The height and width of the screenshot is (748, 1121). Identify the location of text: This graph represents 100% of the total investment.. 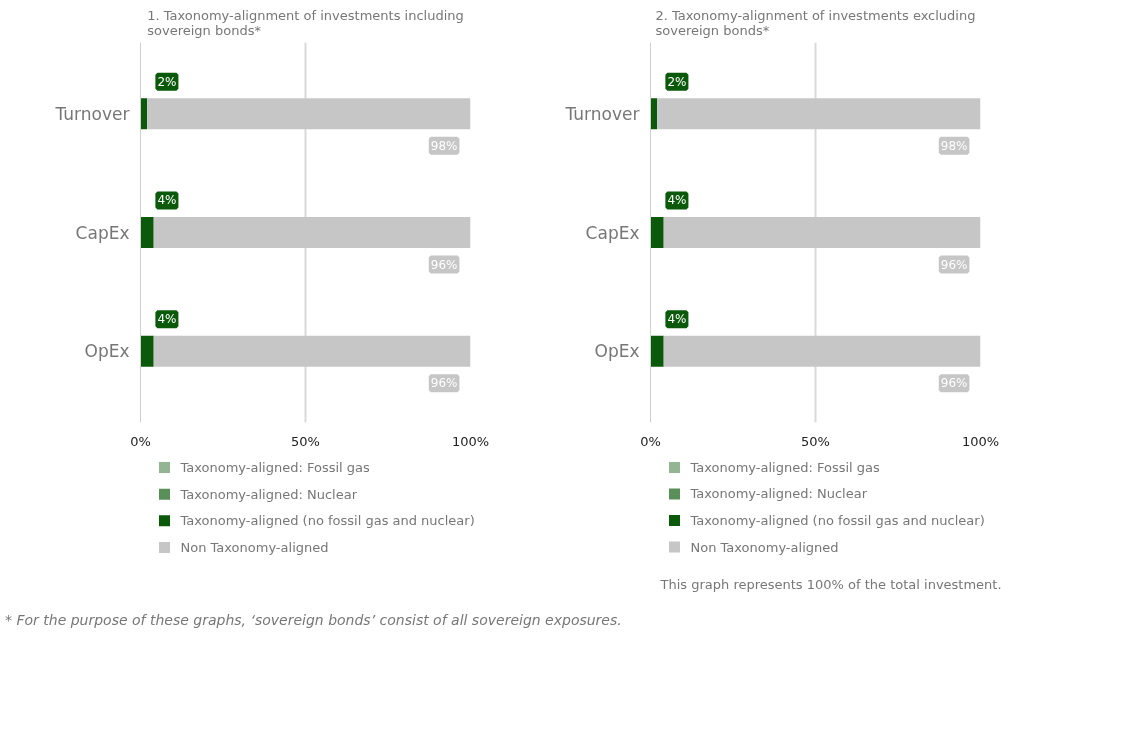
(830, 584).